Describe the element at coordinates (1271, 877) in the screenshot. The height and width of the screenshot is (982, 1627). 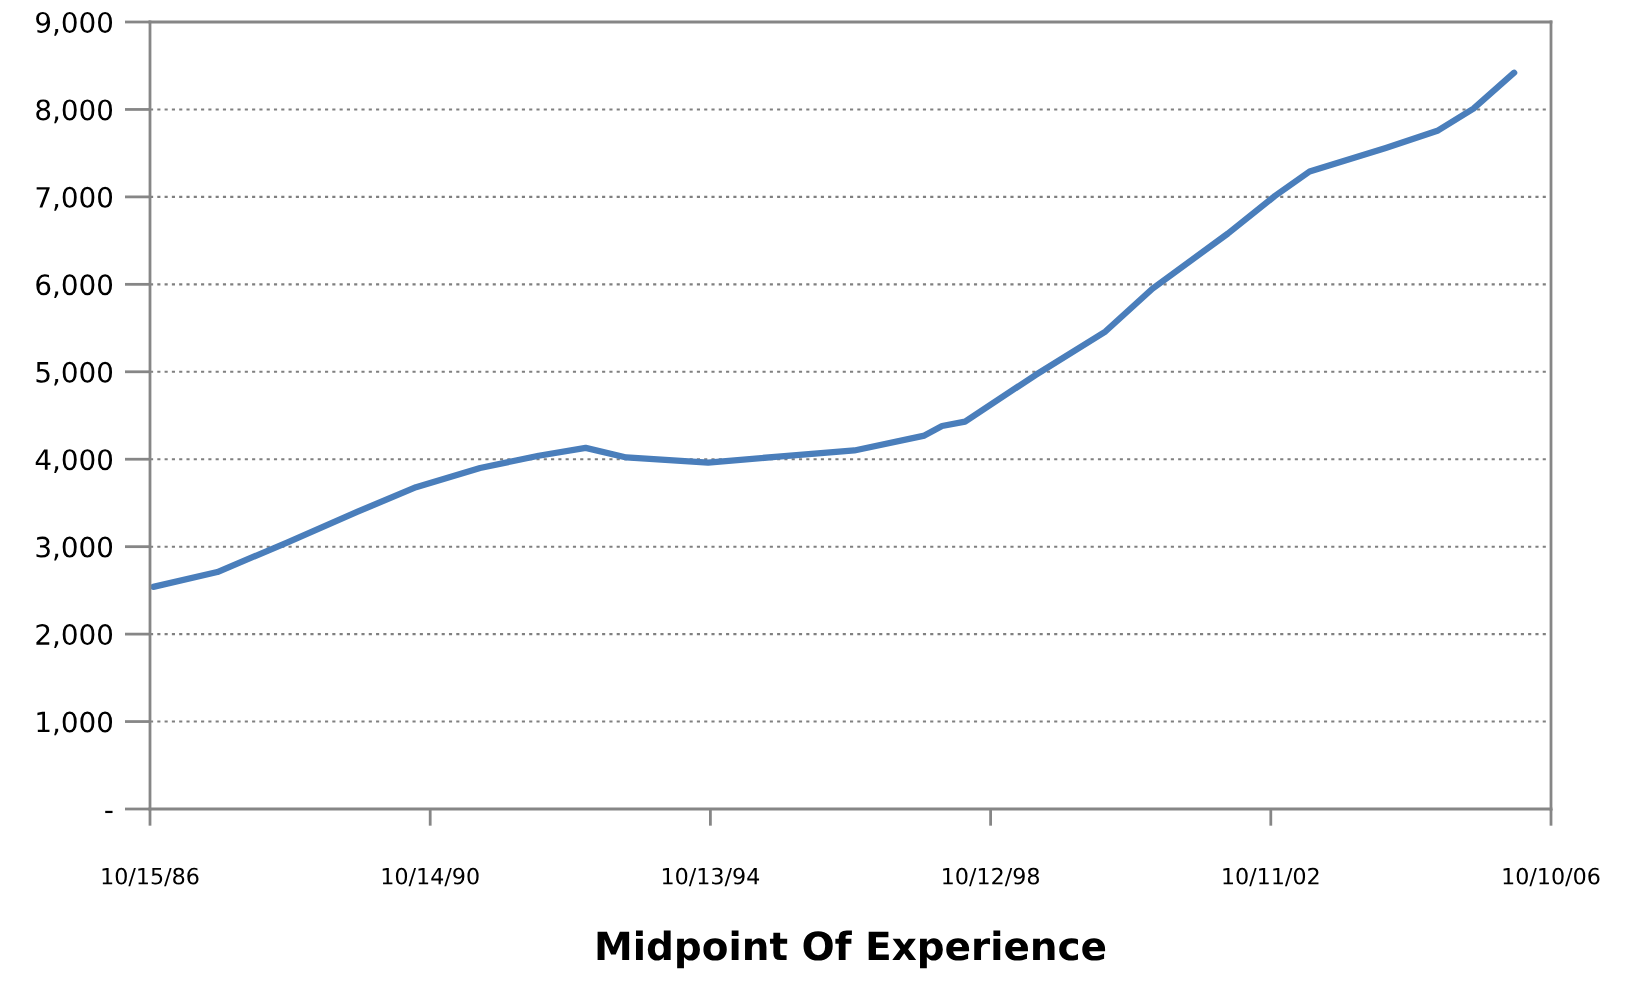
I see `x-tick-label: 10/11/02` at that location.